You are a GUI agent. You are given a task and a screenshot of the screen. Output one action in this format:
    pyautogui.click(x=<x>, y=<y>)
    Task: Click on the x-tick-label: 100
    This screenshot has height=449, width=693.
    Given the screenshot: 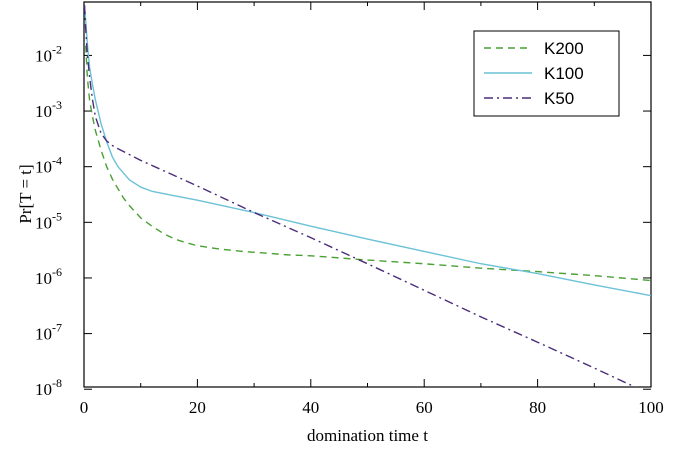 What is the action you would take?
    pyautogui.click(x=651, y=407)
    